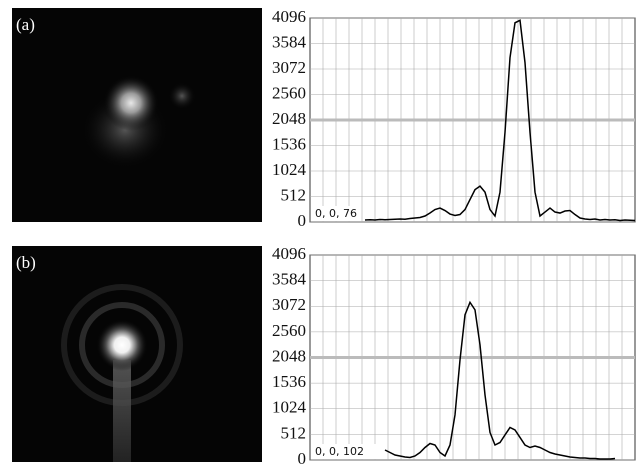 This screenshot has width=639, height=468. Describe the element at coordinates (500, 380) in the screenshot. I see `profile-line` at that location.